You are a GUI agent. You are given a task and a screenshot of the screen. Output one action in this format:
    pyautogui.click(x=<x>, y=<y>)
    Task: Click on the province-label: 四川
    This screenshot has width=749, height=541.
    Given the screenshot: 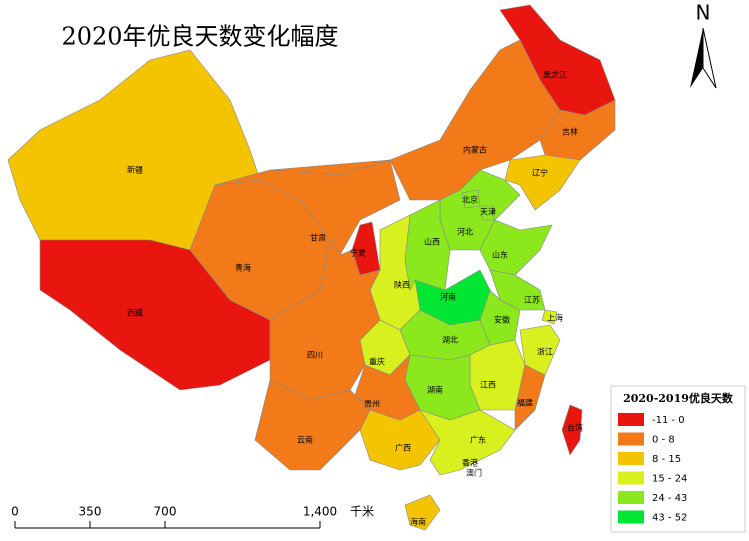 What is the action you would take?
    pyautogui.click(x=315, y=355)
    